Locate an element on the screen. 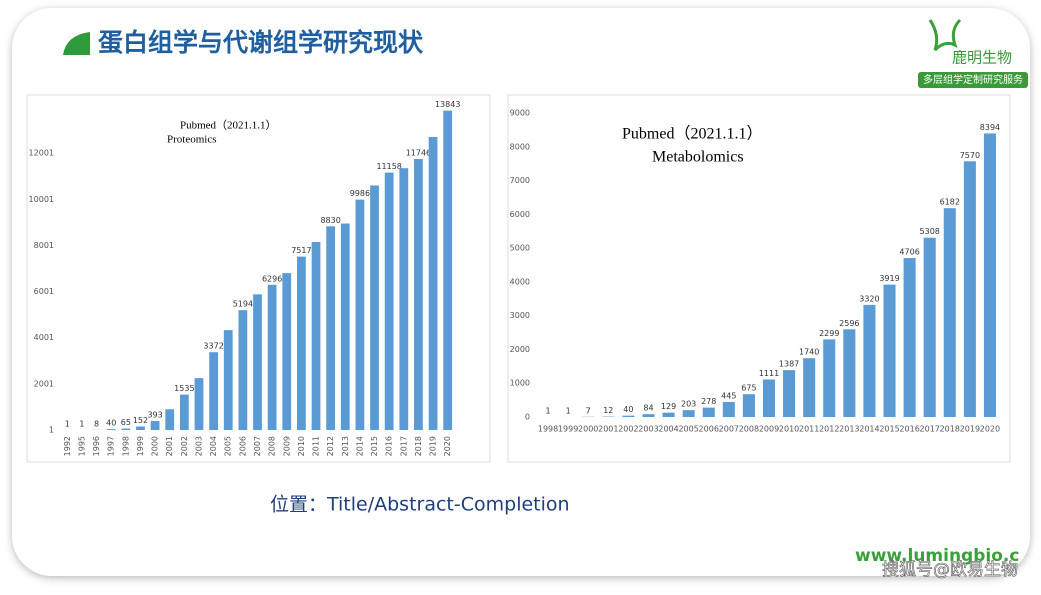 The width and height of the screenshot is (1041, 595). data-label: 4706 is located at coordinates (909, 252).